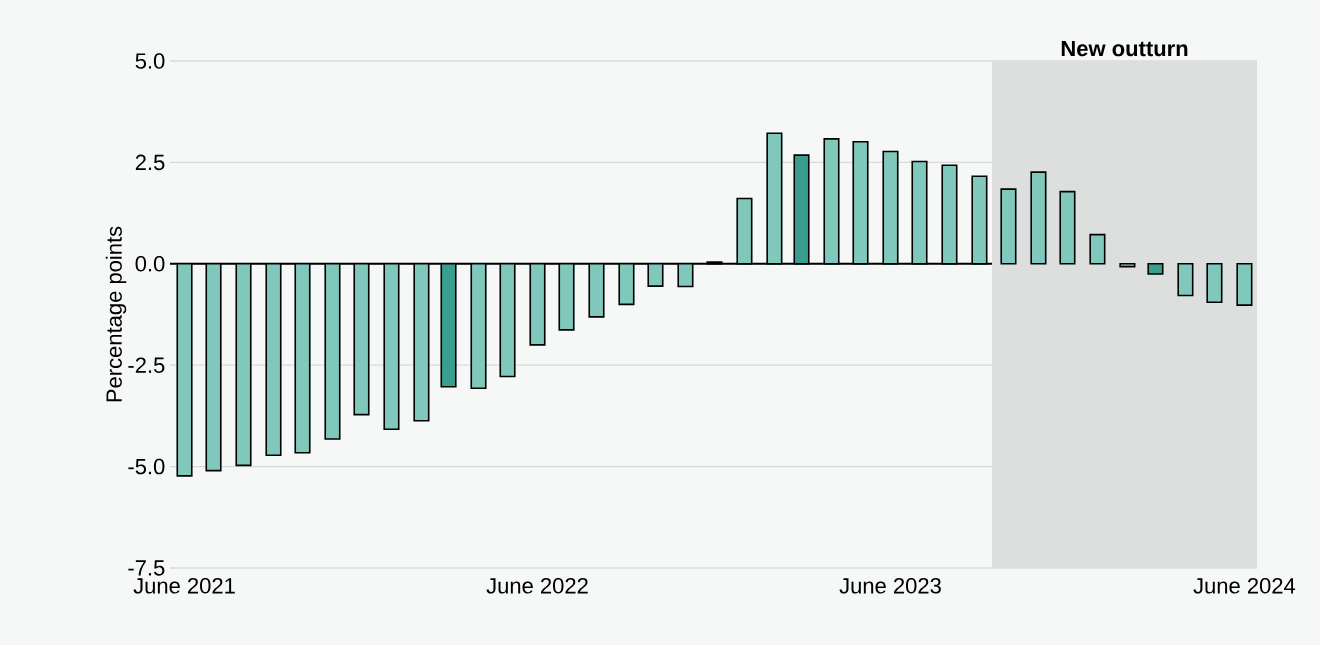 This screenshot has height=645, width=1320. I want to click on y-axis-title: Percentage points, so click(116, 314).